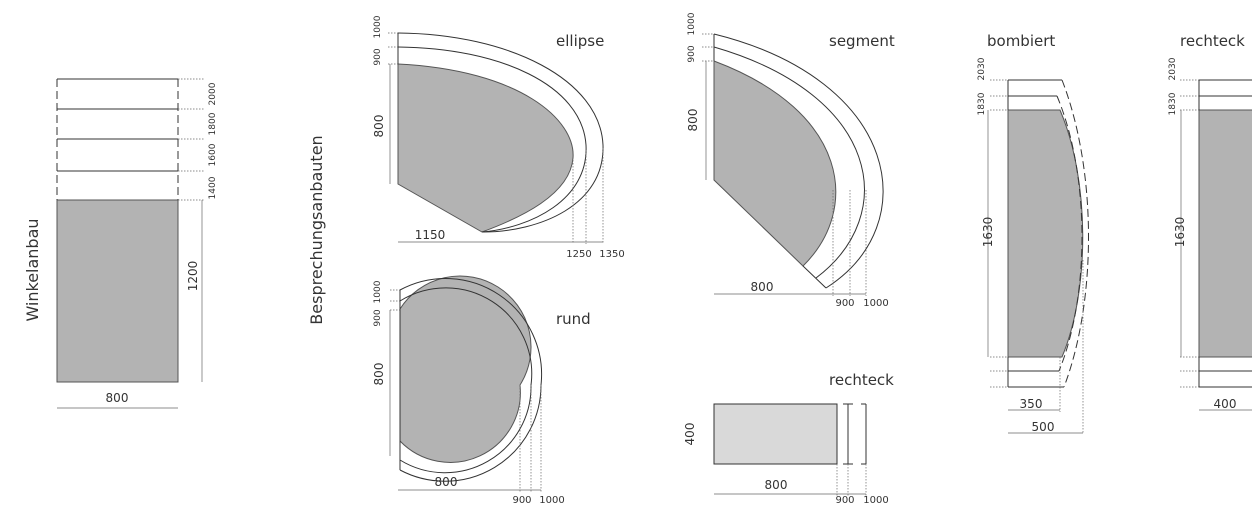 The height and width of the screenshot is (506, 1252). Describe the element at coordinates (1021, 41) in the screenshot. I see `bombiert-title: bombiert` at that location.